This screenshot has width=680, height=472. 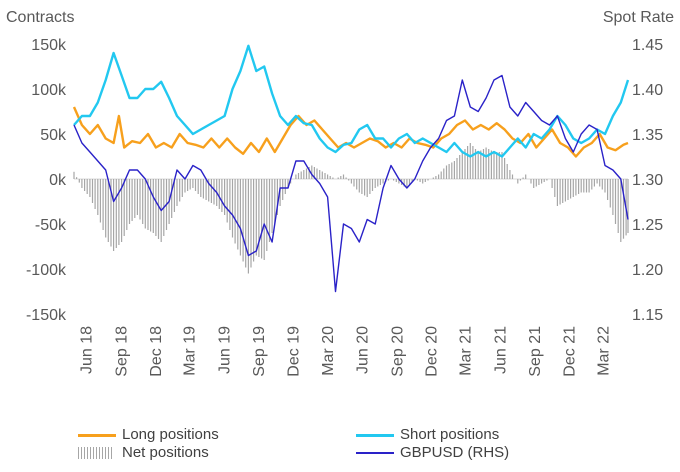 I want to click on right-tick-label: 1.45, so click(x=647, y=45).